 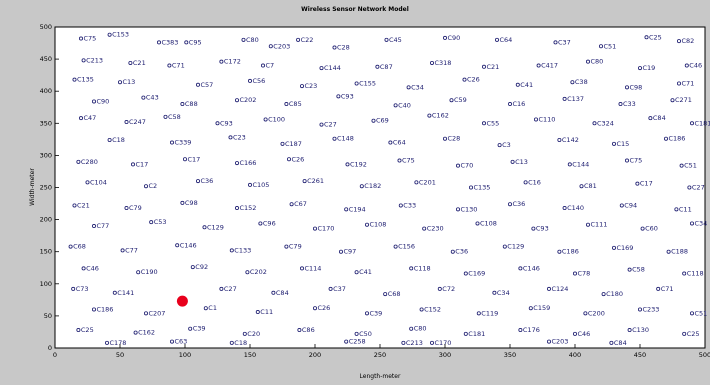 I want to click on sensor-node-label: C27, so click(x=230, y=289).